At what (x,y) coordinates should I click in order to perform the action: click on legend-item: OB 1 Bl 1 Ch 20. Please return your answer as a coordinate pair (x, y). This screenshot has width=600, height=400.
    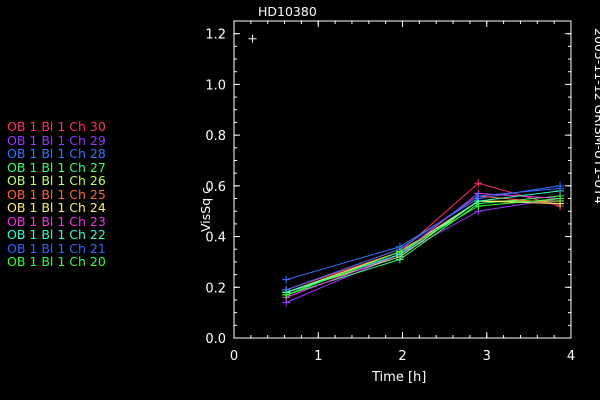
    Looking at the image, I should click on (56, 261).